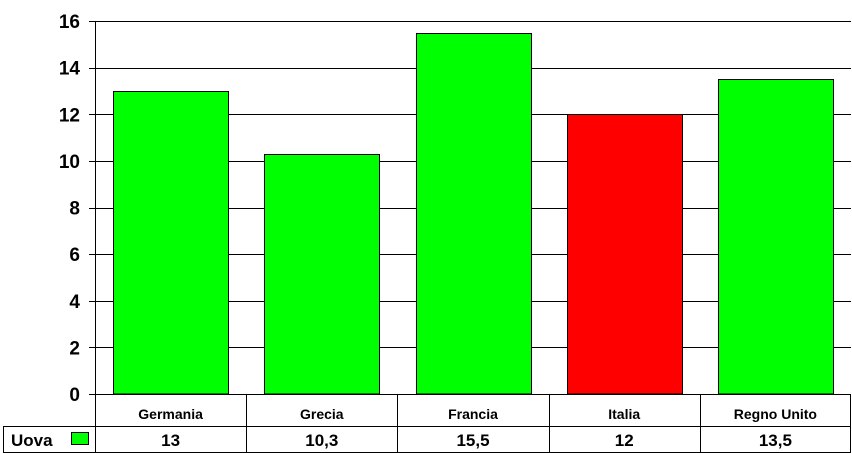 The image size is (852, 453). Describe the element at coordinates (322, 414) in the screenshot. I see `category-label: Grecia` at that location.